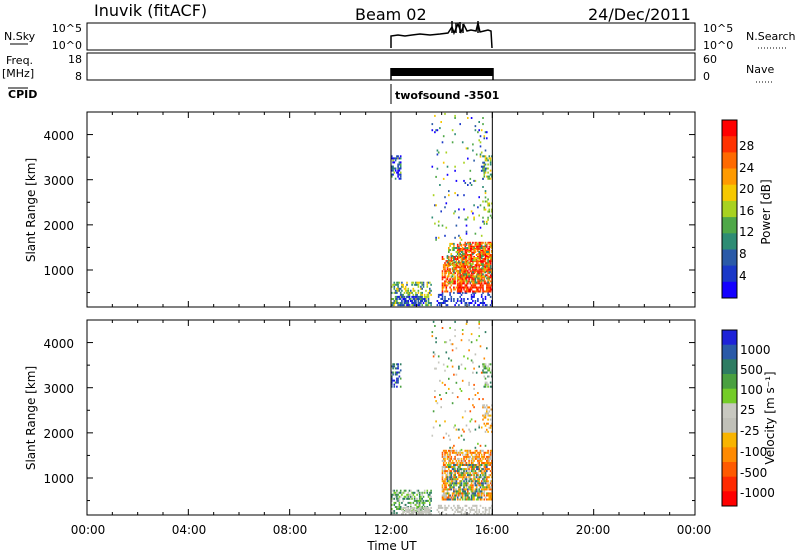  Describe the element at coordinates (757, 493) in the screenshot. I see `velocity-colorbar-tick: -1000` at that location.